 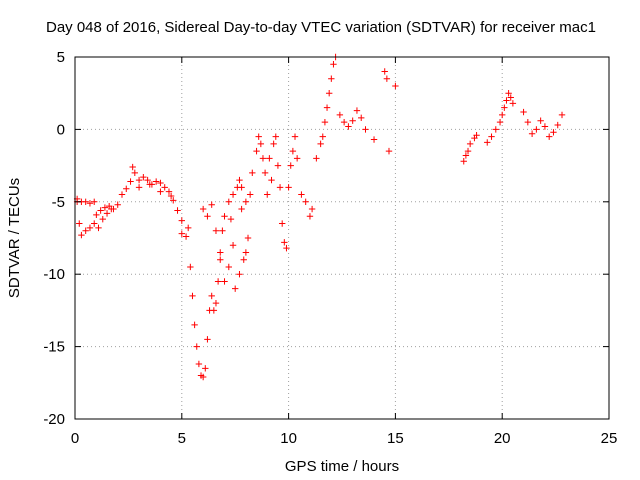 I want to click on x-tick-label: 25, so click(x=609, y=438).